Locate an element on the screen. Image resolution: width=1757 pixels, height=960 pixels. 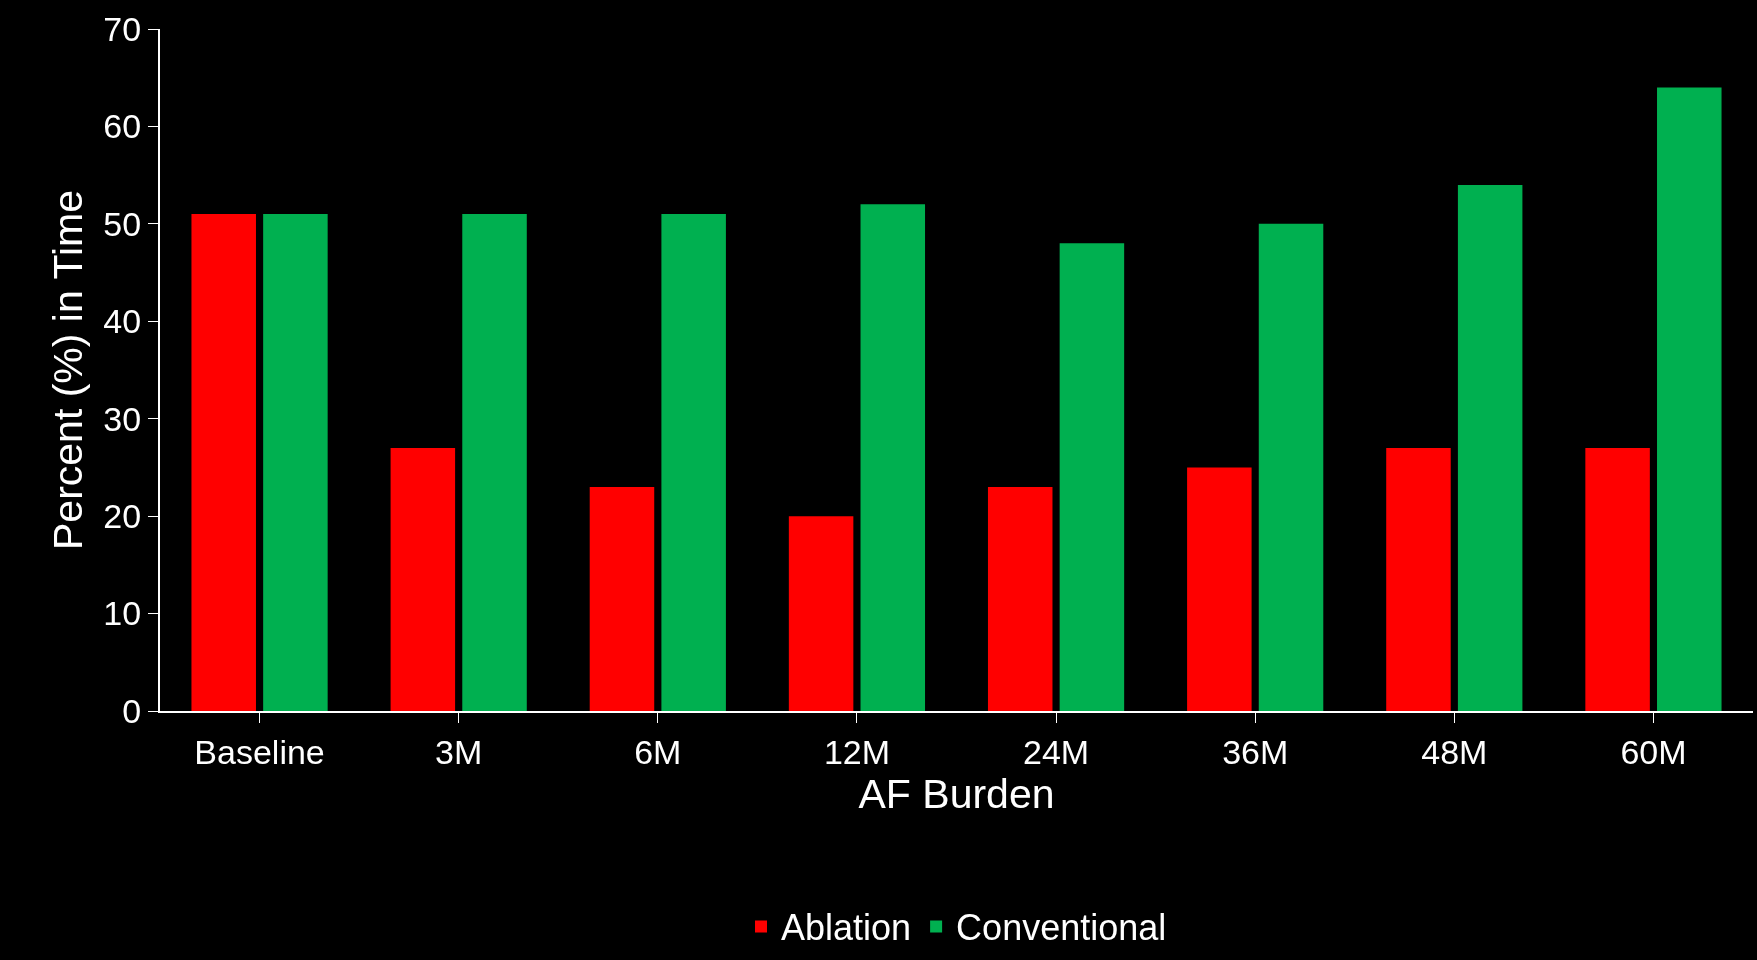
x-tick-label: Baseline is located at coordinates (259, 751).